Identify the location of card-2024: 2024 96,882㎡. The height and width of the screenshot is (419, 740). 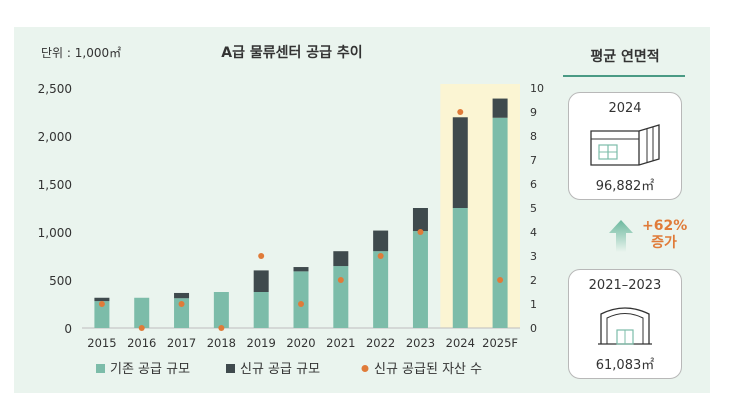
(625, 146).